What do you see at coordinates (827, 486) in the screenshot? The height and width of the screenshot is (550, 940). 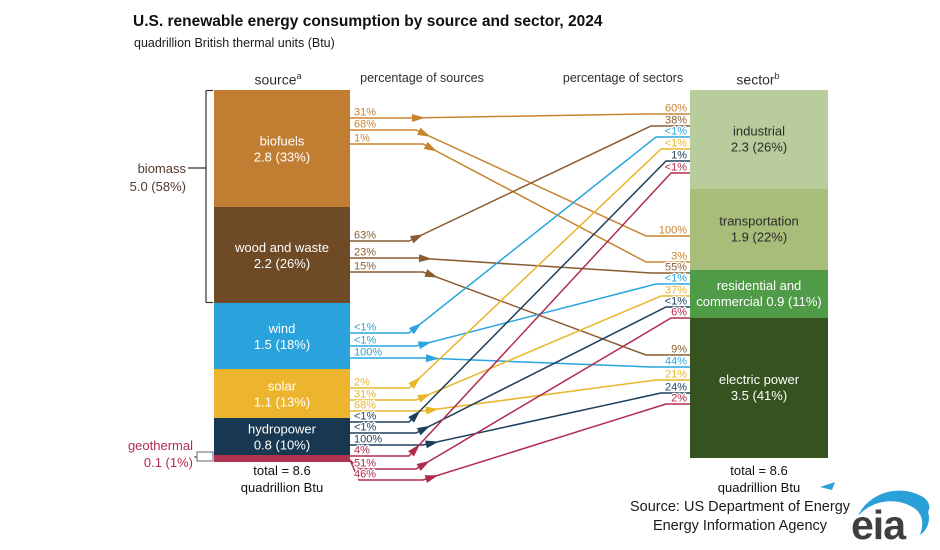 I see `logo-blue-wedge-icon` at bounding box center [827, 486].